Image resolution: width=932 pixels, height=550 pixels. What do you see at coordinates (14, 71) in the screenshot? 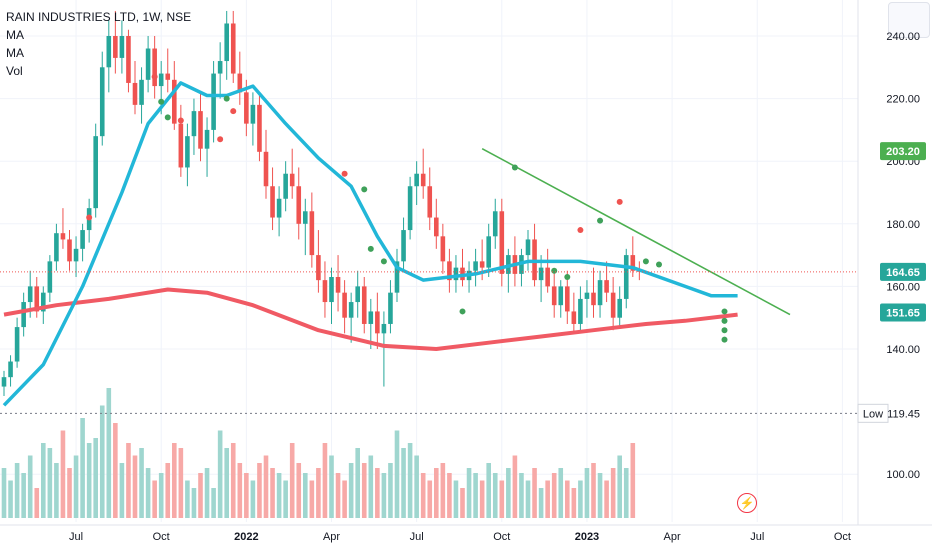
I see `legend-volume: Vol` at bounding box center [14, 71].